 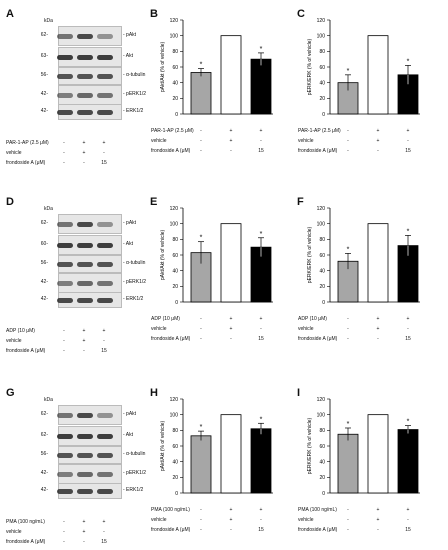 What do you see at coordinates (170, 510) in the screenshot?
I see `chart-condition-label: PMA (100 ng/mL)` at bounding box center [170, 510].